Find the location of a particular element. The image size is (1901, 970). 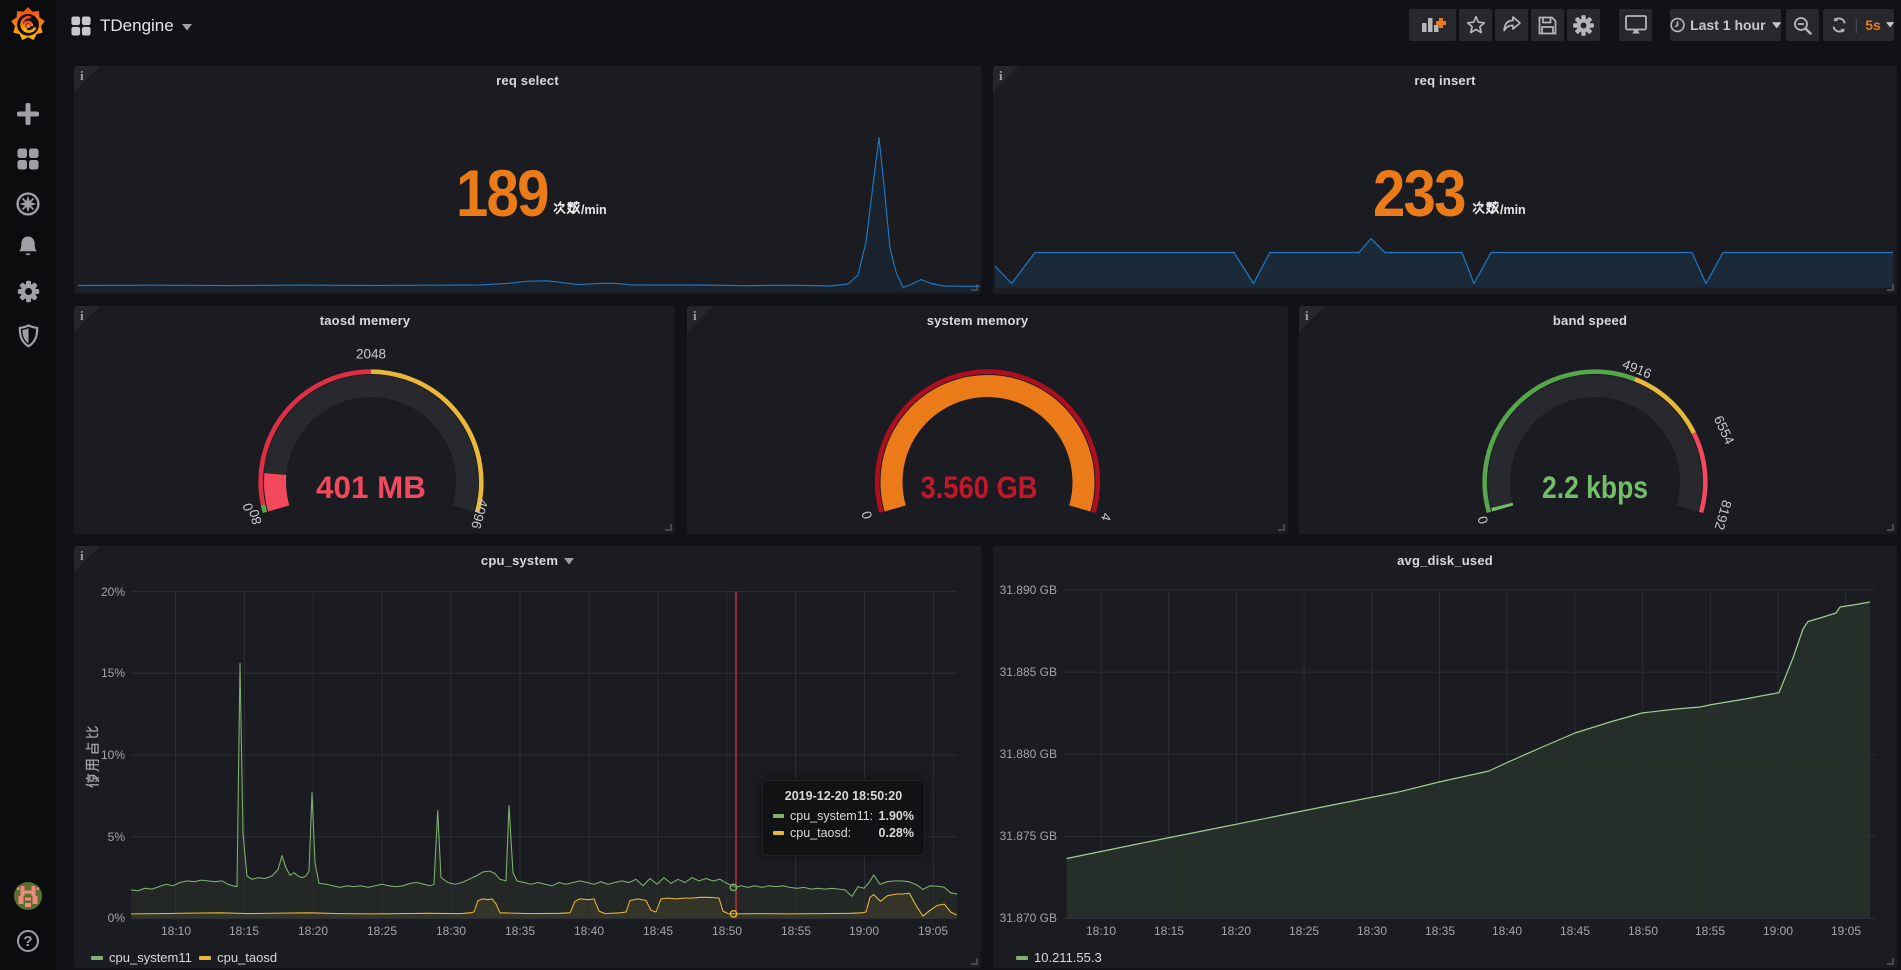

svg-text: 2.2 kbps is located at coordinates (1595, 487).